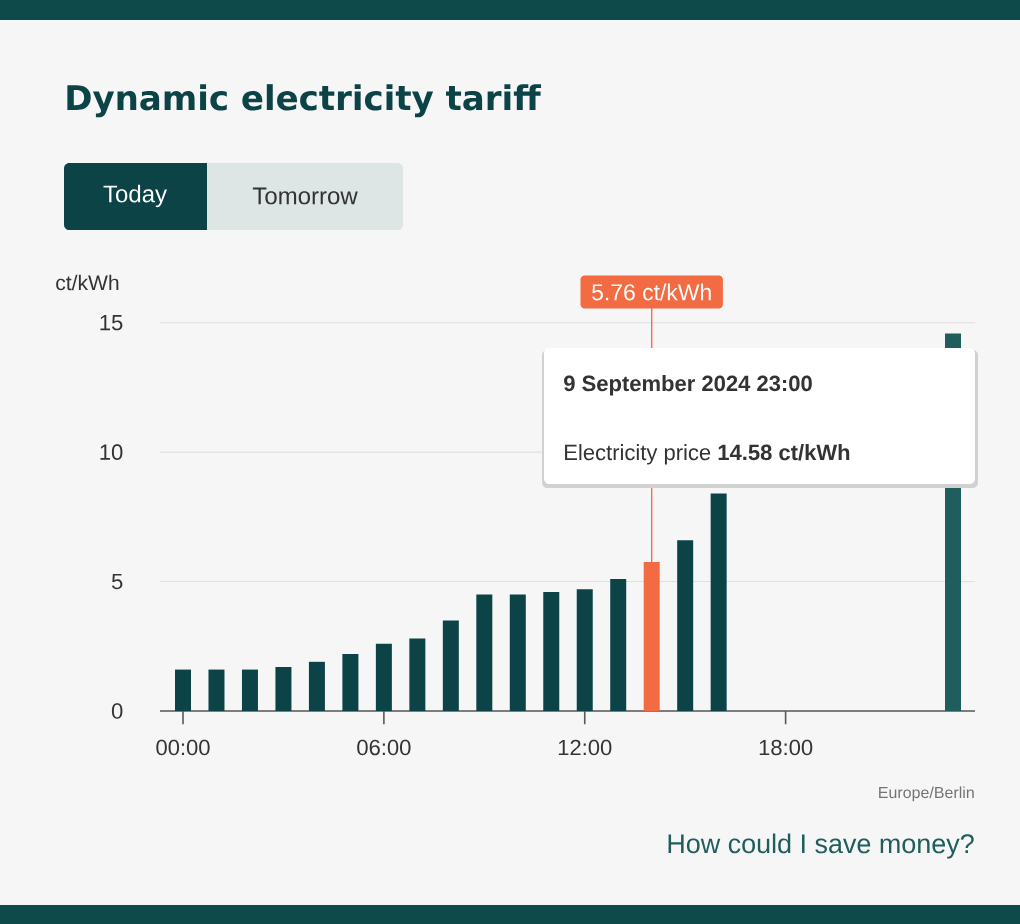 The image size is (1020, 924). What do you see at coordinates (926, 794) in the screenshot?
I see `text: Europe/Berlin` at bounding box center [926, 794].